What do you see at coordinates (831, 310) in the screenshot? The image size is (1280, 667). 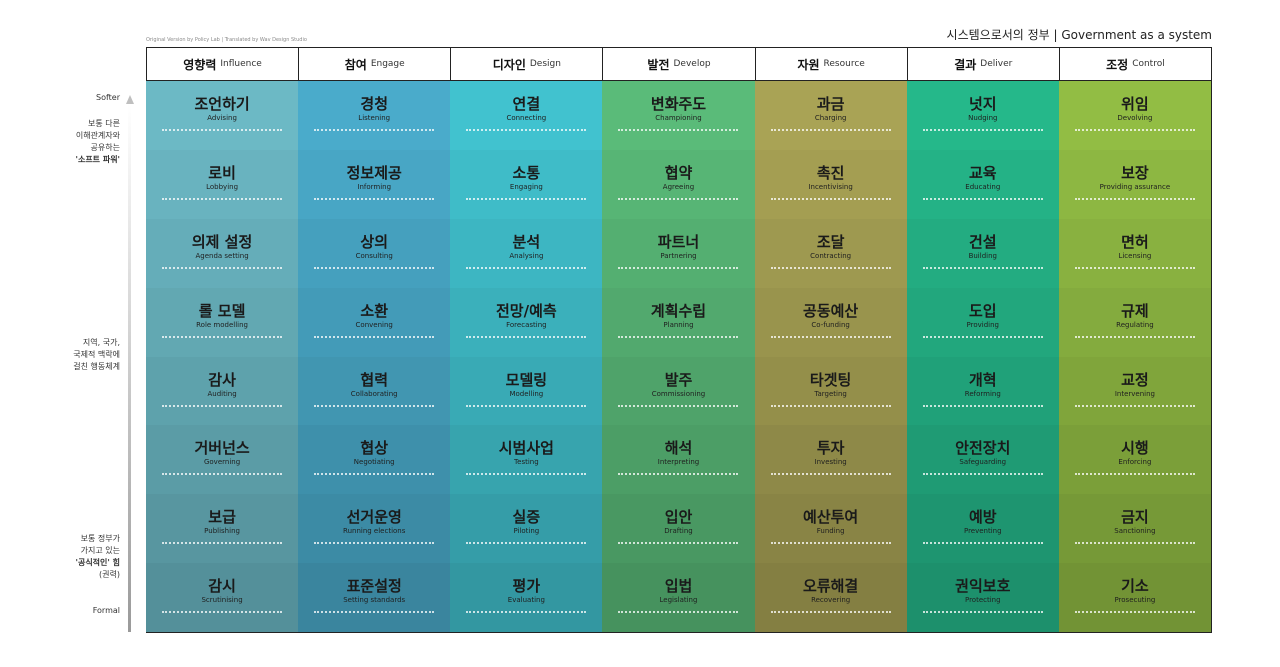 I see `cell-title-ko: 공동예산` at bounding box center [831, 310].